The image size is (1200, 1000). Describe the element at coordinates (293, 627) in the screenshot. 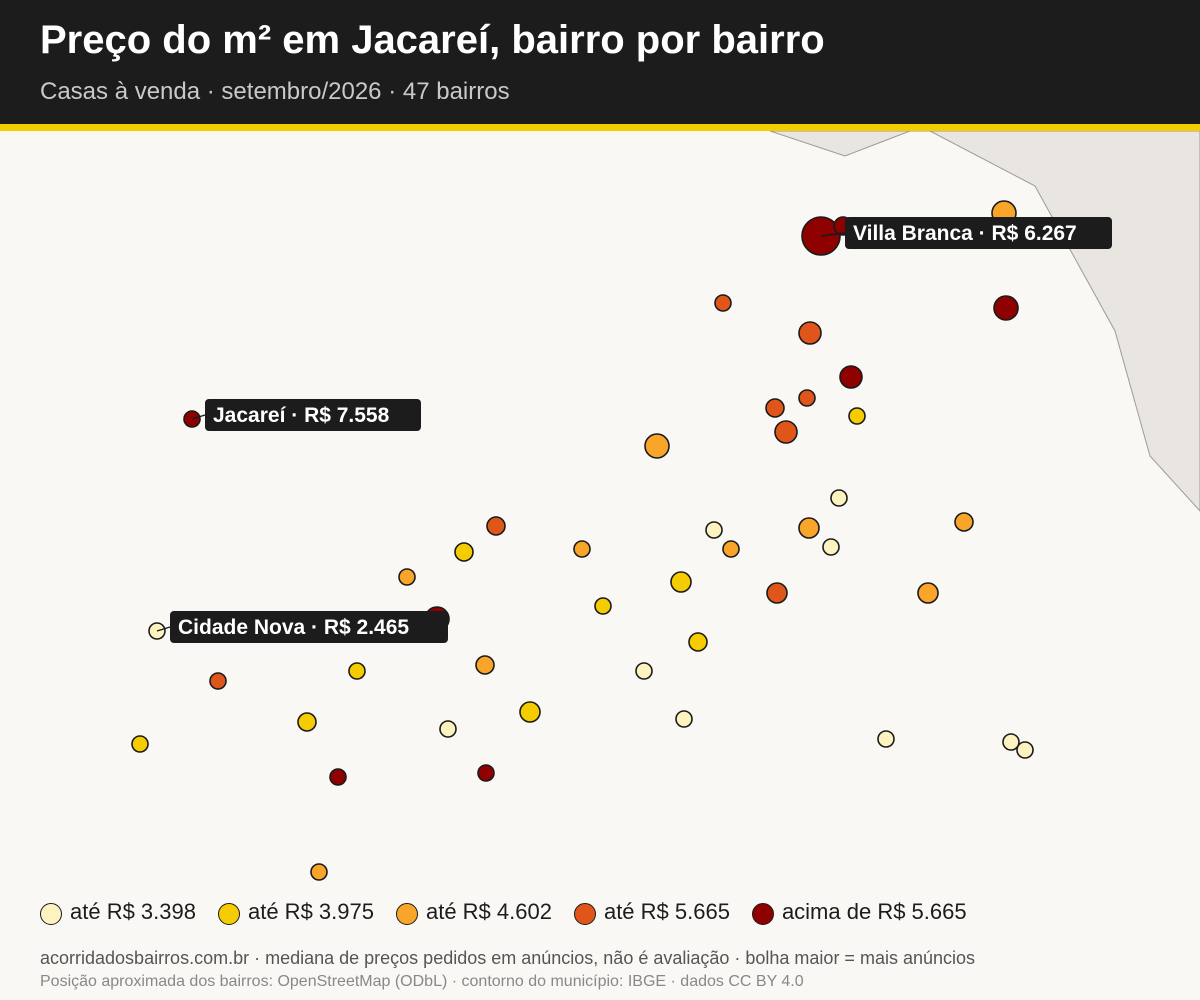

I see `callout-text: Cidade Nova · R$ 2.465` at that location.